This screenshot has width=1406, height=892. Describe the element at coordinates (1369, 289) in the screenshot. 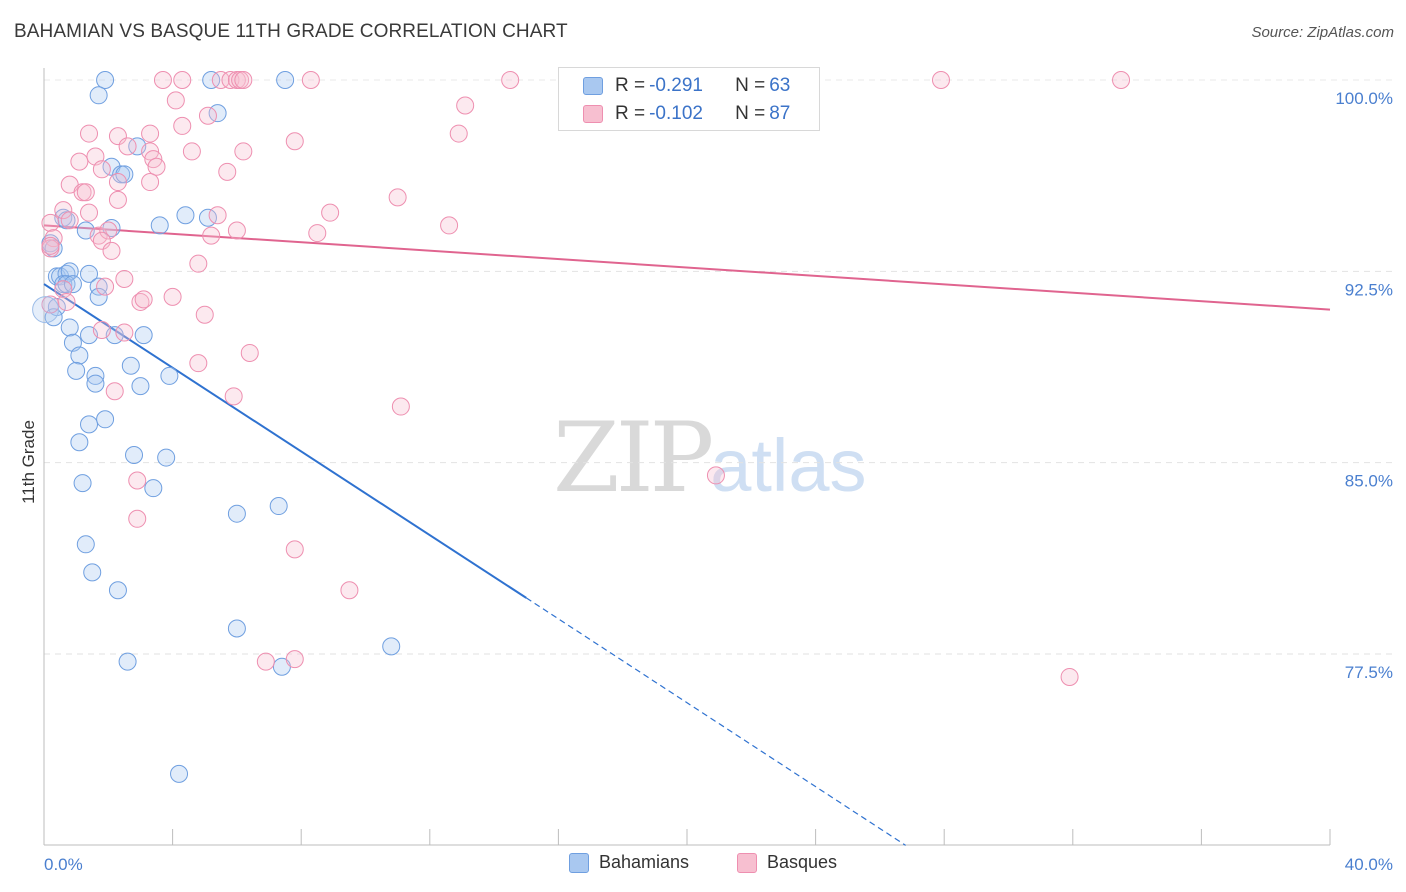

I see `y-tick-label: 92.5%` at that location.